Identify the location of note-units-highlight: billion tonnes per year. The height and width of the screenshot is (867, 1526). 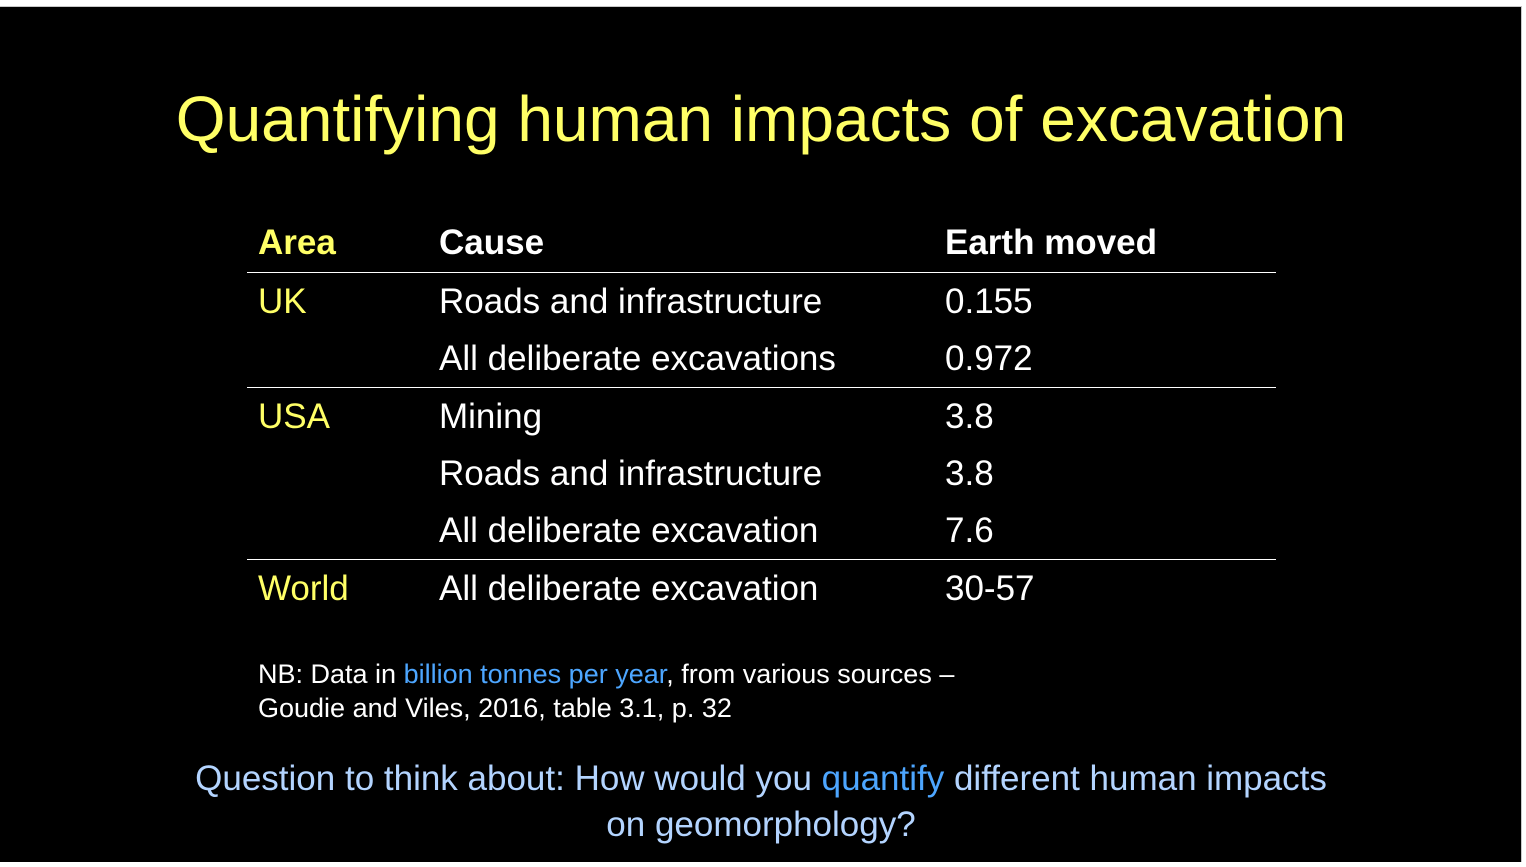
(535, 674).